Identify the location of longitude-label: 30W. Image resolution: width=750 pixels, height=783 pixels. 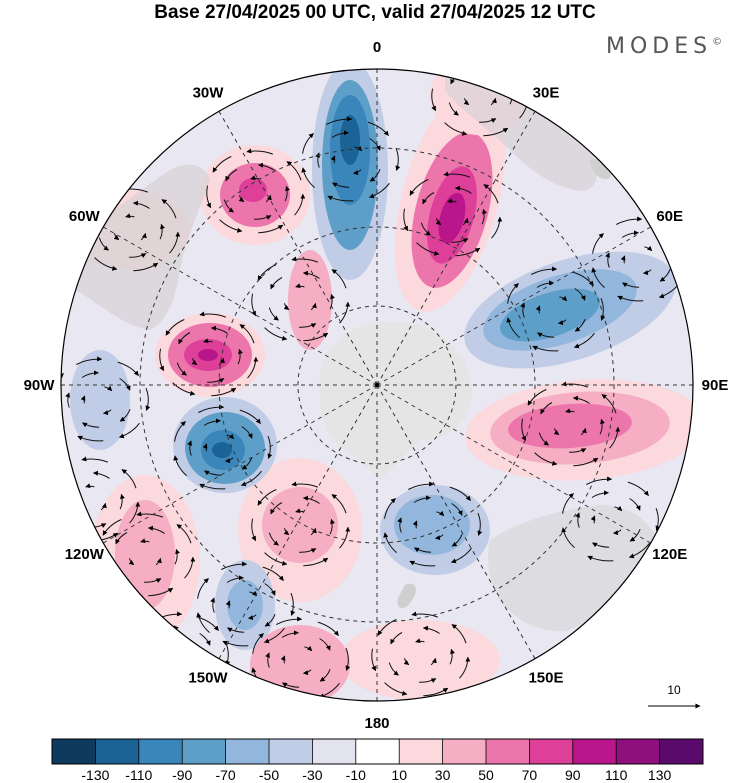
(209, 92).